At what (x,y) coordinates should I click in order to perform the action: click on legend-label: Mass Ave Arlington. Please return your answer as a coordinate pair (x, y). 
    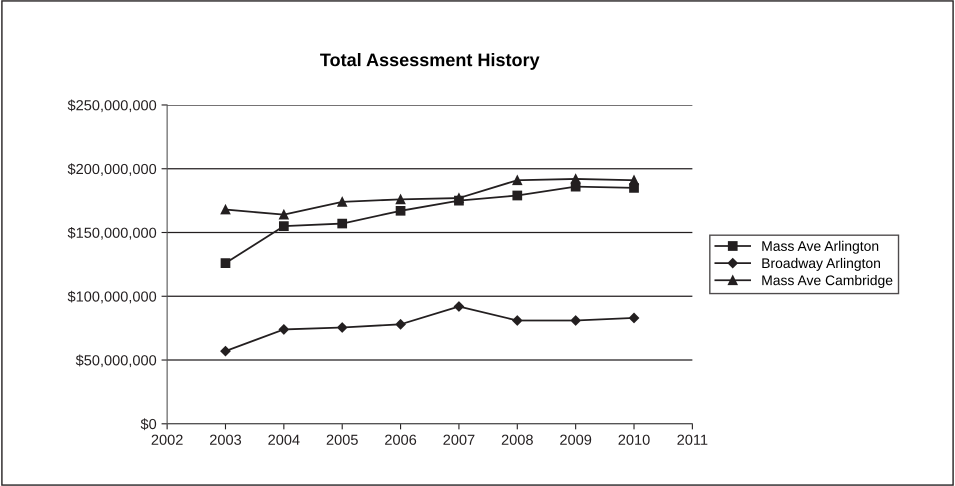
    Looking at the image, I should click on (820, 247).